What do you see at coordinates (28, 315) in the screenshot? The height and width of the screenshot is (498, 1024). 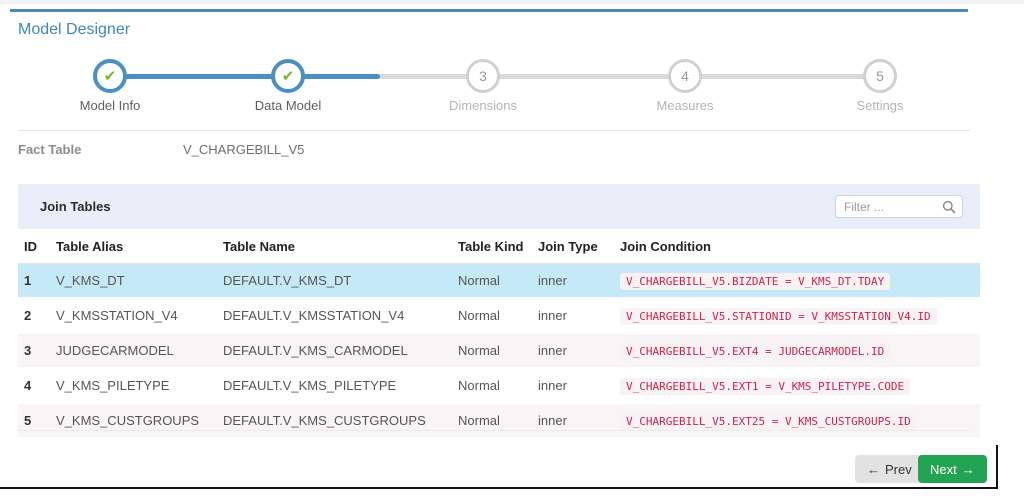 I see `row-id: 2` at bounding box center [28, 315].